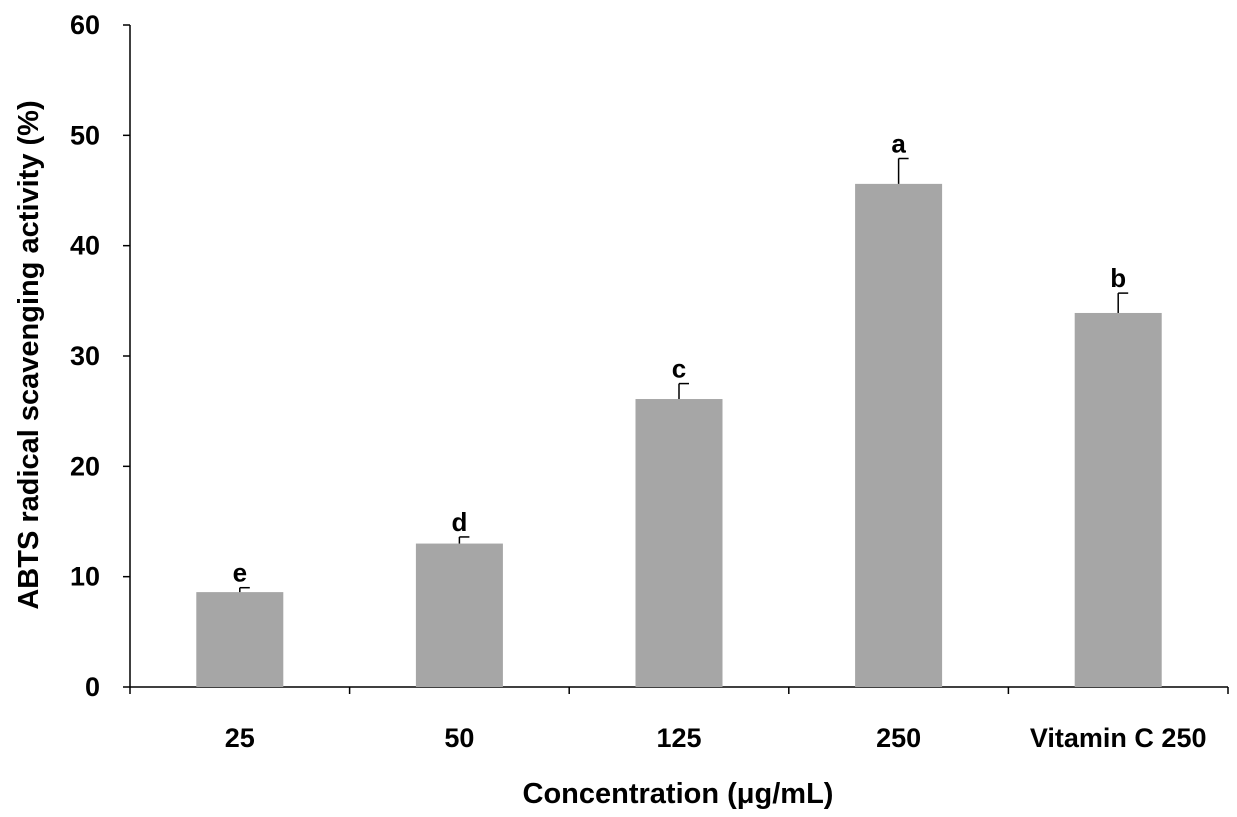  I want to click on y-tick-label: 40, so click(85, 246).